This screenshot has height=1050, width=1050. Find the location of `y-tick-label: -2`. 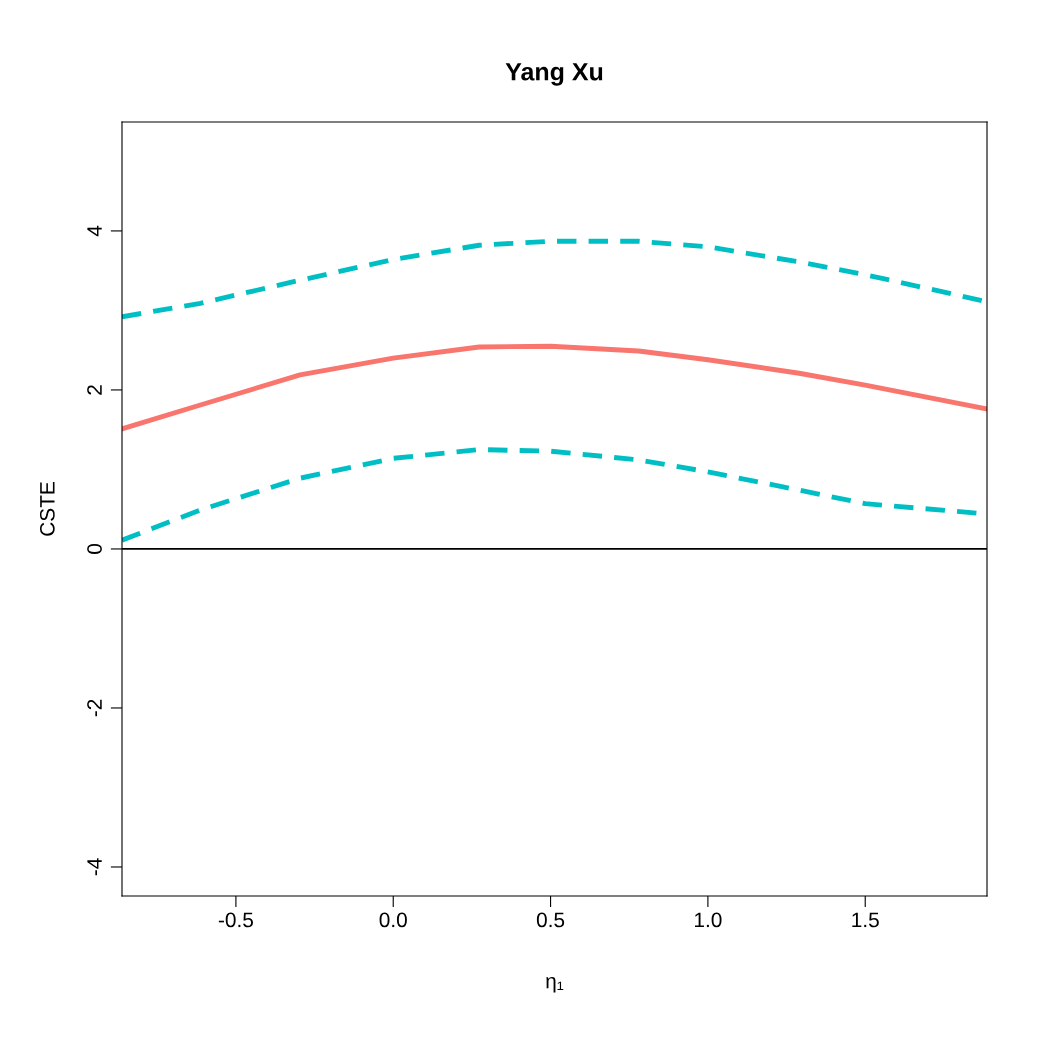

y-tick-label: -2 is located at coordinates (94, 708).